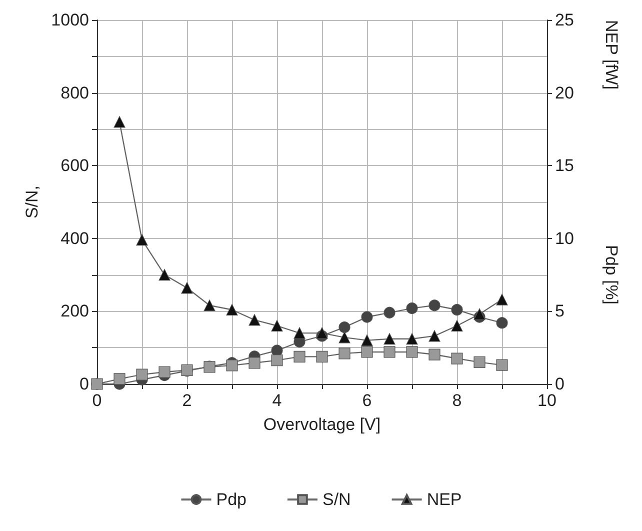  Describe the element at coordinates (564, 238) in the screenshot. I see `y2-tick-label: 10` at that location.